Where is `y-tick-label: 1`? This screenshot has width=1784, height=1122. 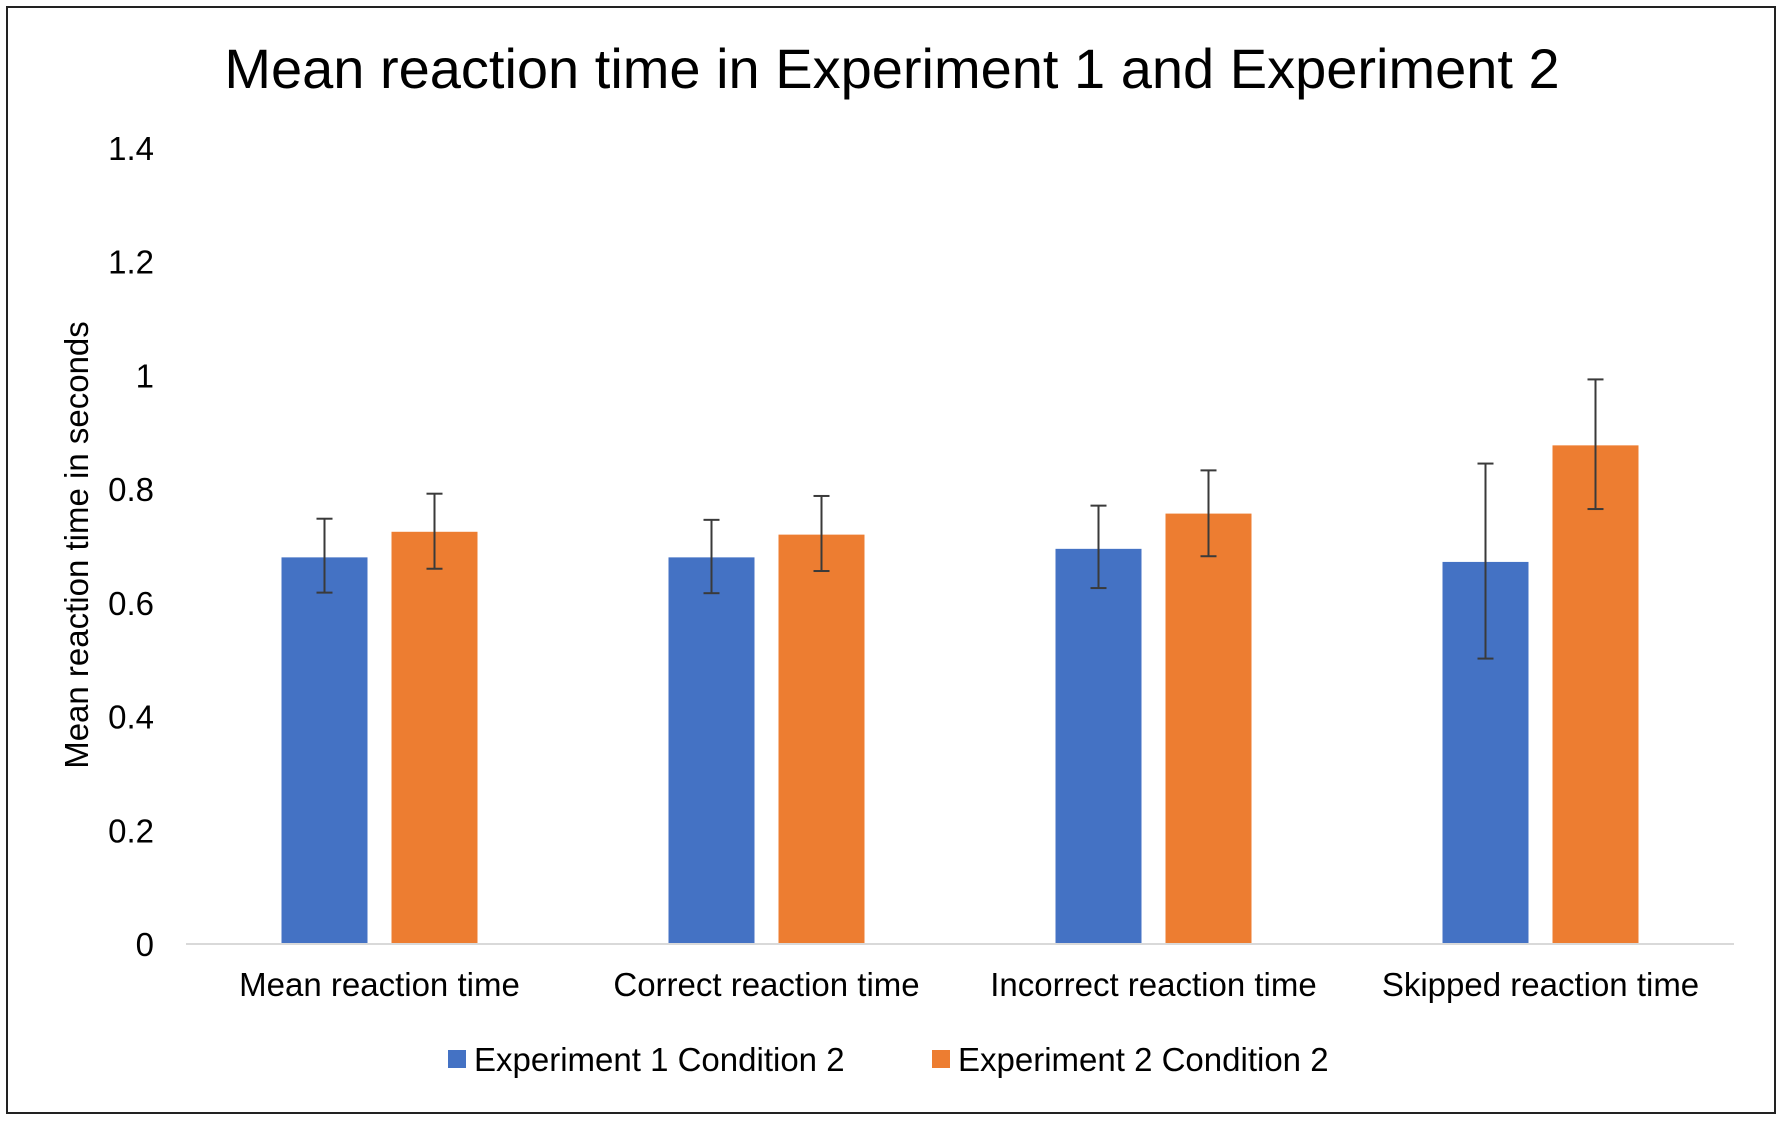
y-tick-label: 1 is located at coordinates (145, 375).